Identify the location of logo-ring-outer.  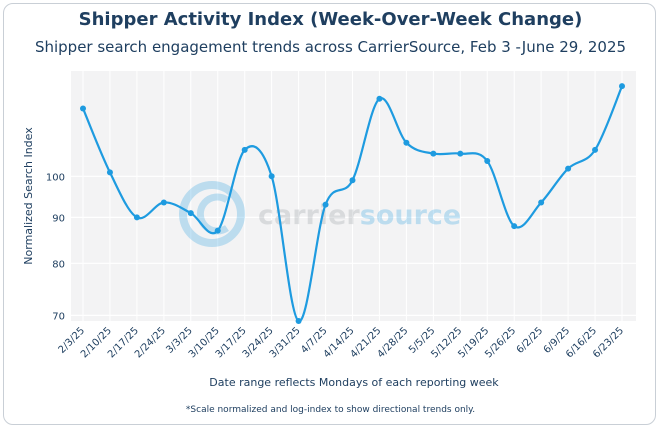
(212, 214).